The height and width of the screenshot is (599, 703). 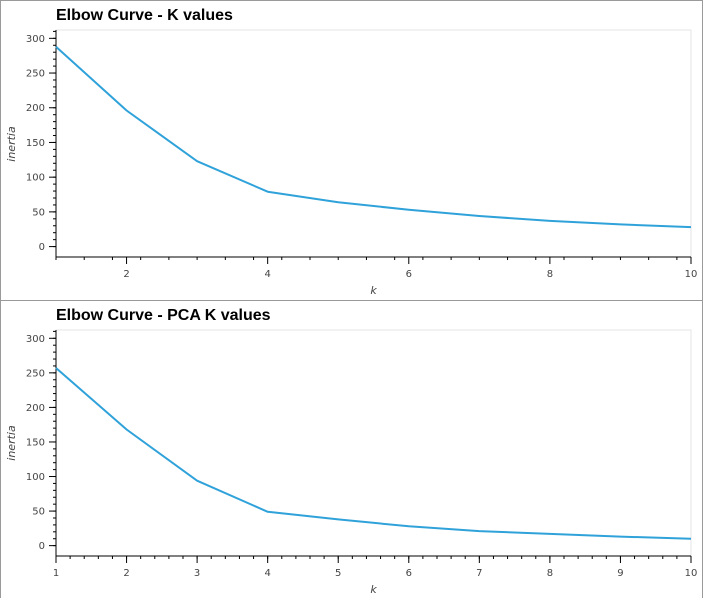 I want to click on x-tick-label: 5, so click(x=338, y=573).